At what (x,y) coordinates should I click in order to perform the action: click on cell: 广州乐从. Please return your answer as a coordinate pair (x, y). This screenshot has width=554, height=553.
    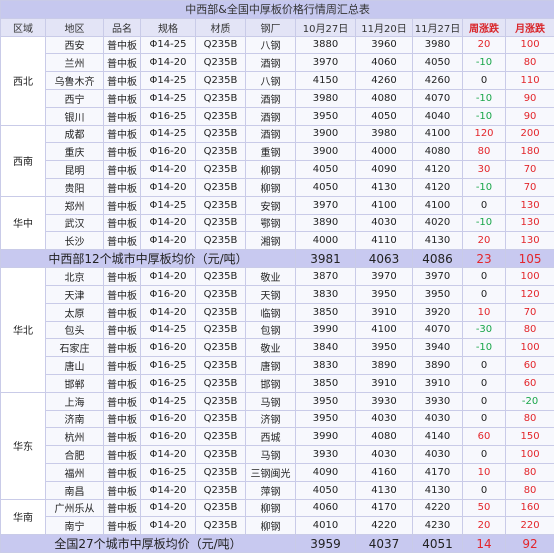
    Looking at the image, I should click on (75, 508).